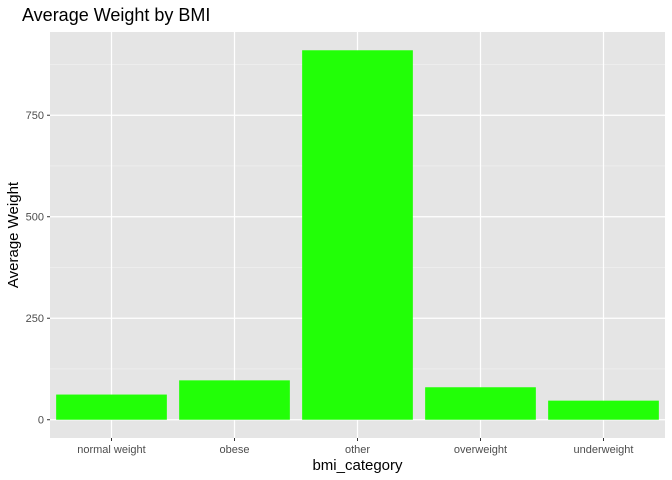  What do you see at coordinates (111, 450) in the screenshot?
I see `x-tick-label: normal weight` at bounding box center [111, 450].